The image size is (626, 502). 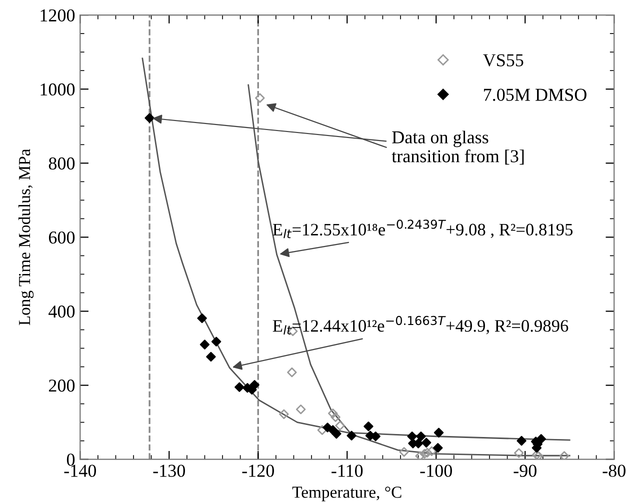 I want to click on y-tick-label: 1200, so click(x=57, y=15).